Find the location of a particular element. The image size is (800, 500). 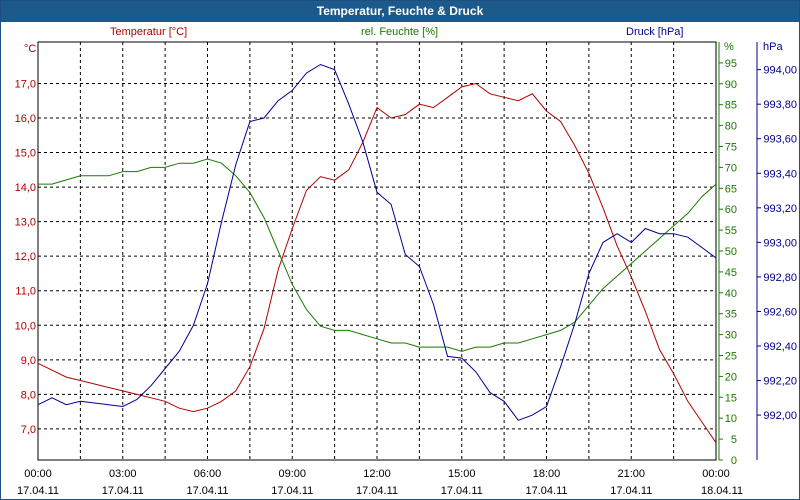

humidity-tick-label: 95 is located at coordinates (731, 64).